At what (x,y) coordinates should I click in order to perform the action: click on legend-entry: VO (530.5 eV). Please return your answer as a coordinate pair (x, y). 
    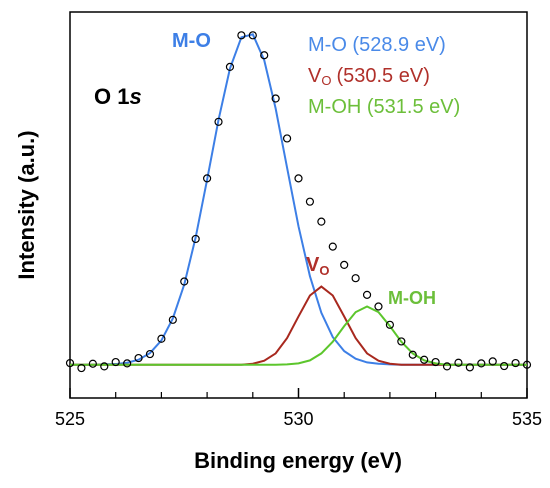
    Looking at the image, I should click on (369, 76).